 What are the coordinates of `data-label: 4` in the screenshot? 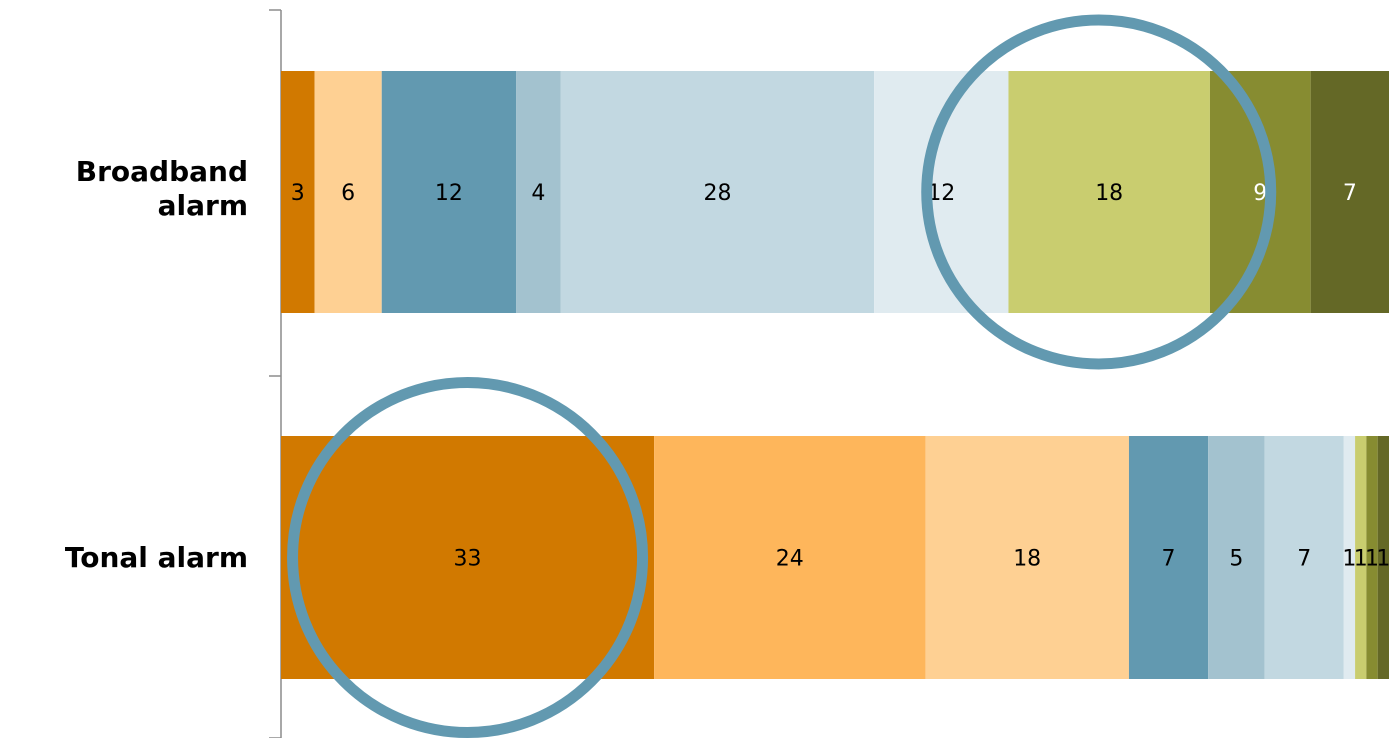 It's located at (538, 193).